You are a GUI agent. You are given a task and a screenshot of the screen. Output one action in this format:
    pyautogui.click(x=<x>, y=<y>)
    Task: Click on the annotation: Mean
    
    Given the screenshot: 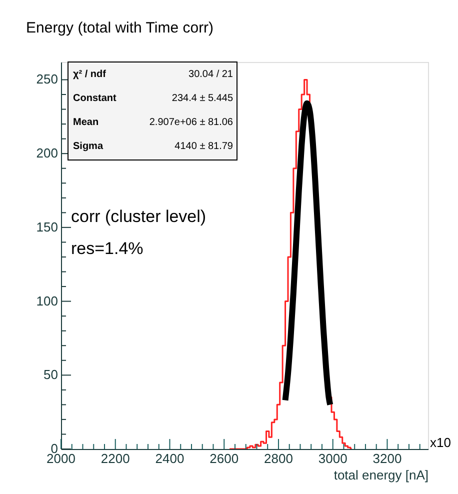 What is the action you would take?
    pyautogui.click(x=86, y=122)
    